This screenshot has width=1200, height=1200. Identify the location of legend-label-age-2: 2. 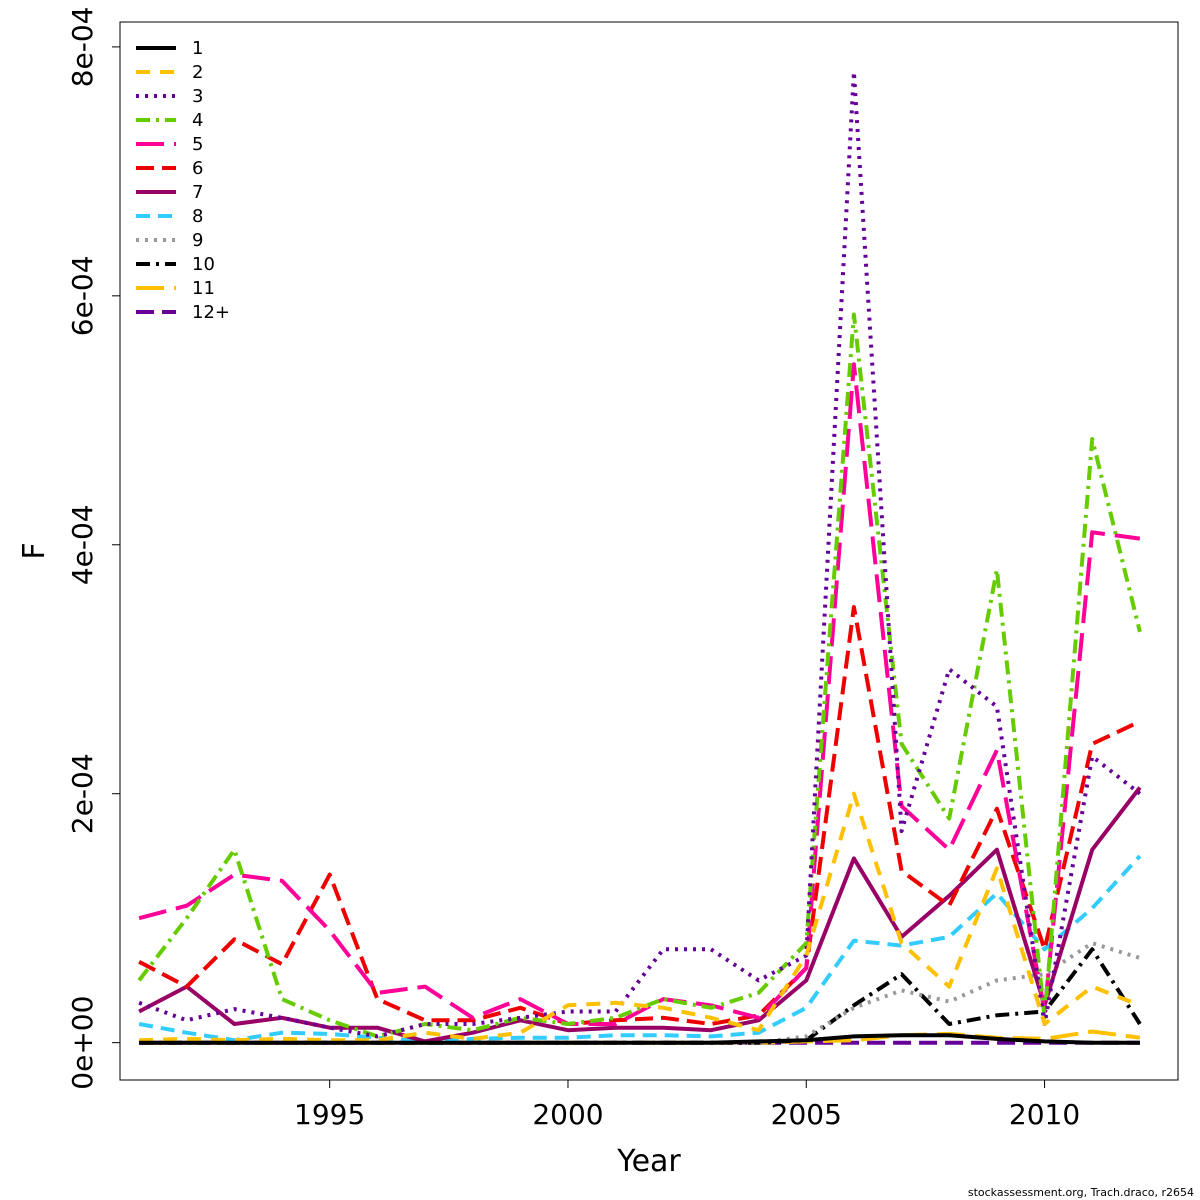
(197, 72).